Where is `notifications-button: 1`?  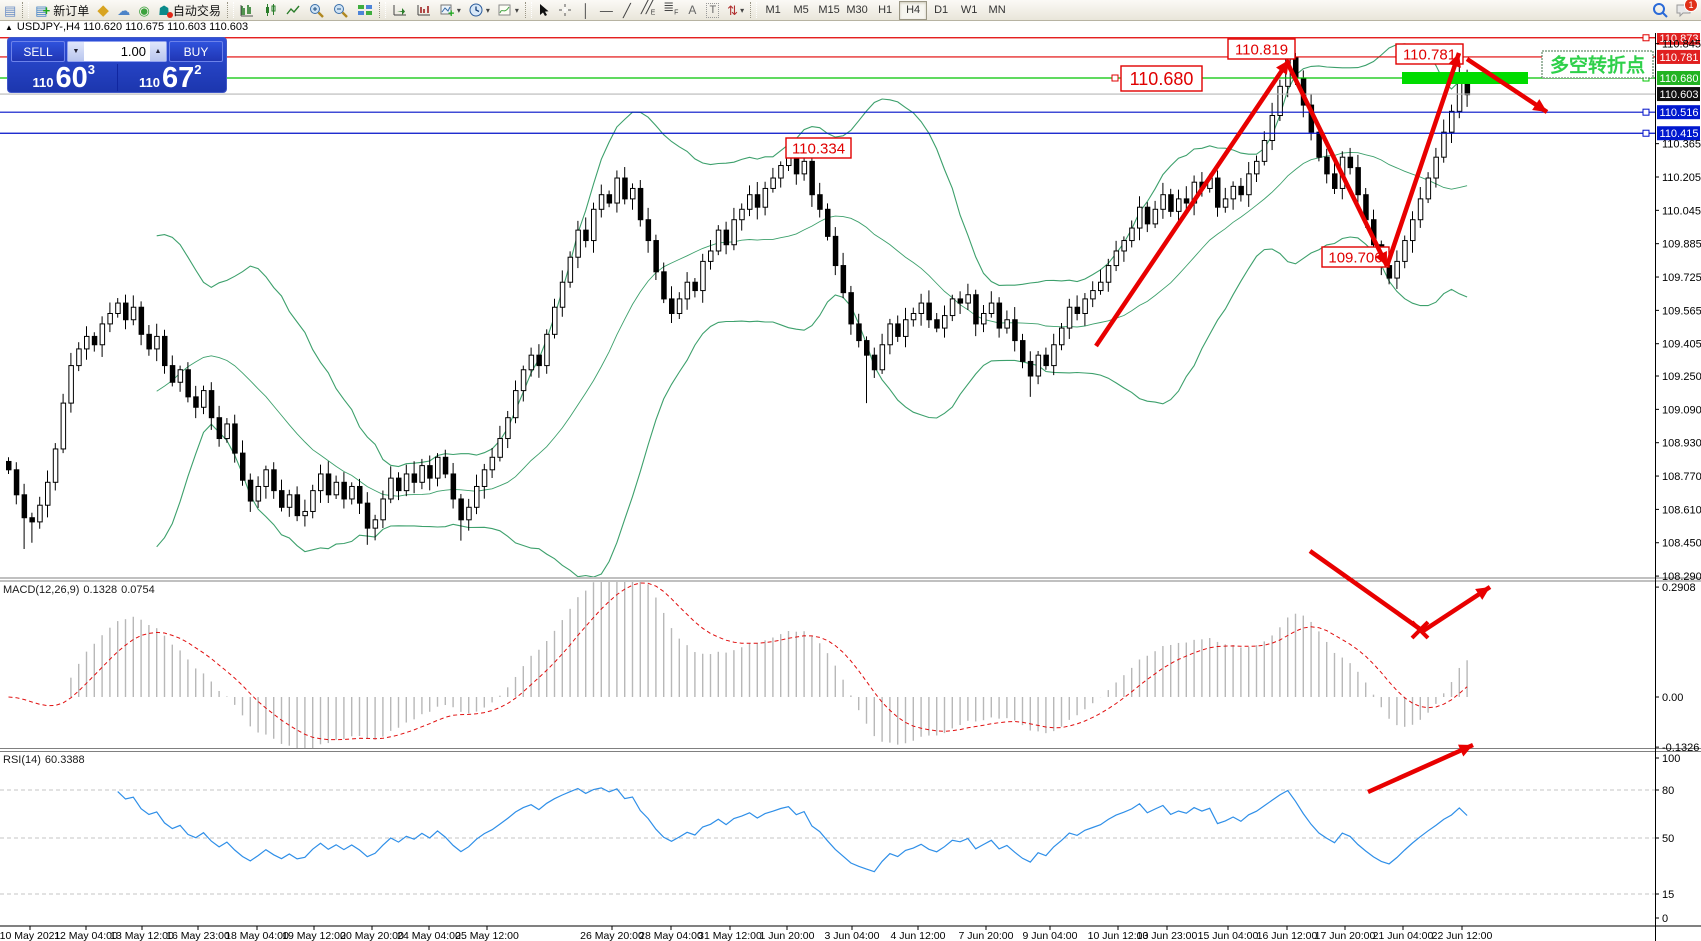
notifications-button: 1 is located at coordinates (1685, 9).